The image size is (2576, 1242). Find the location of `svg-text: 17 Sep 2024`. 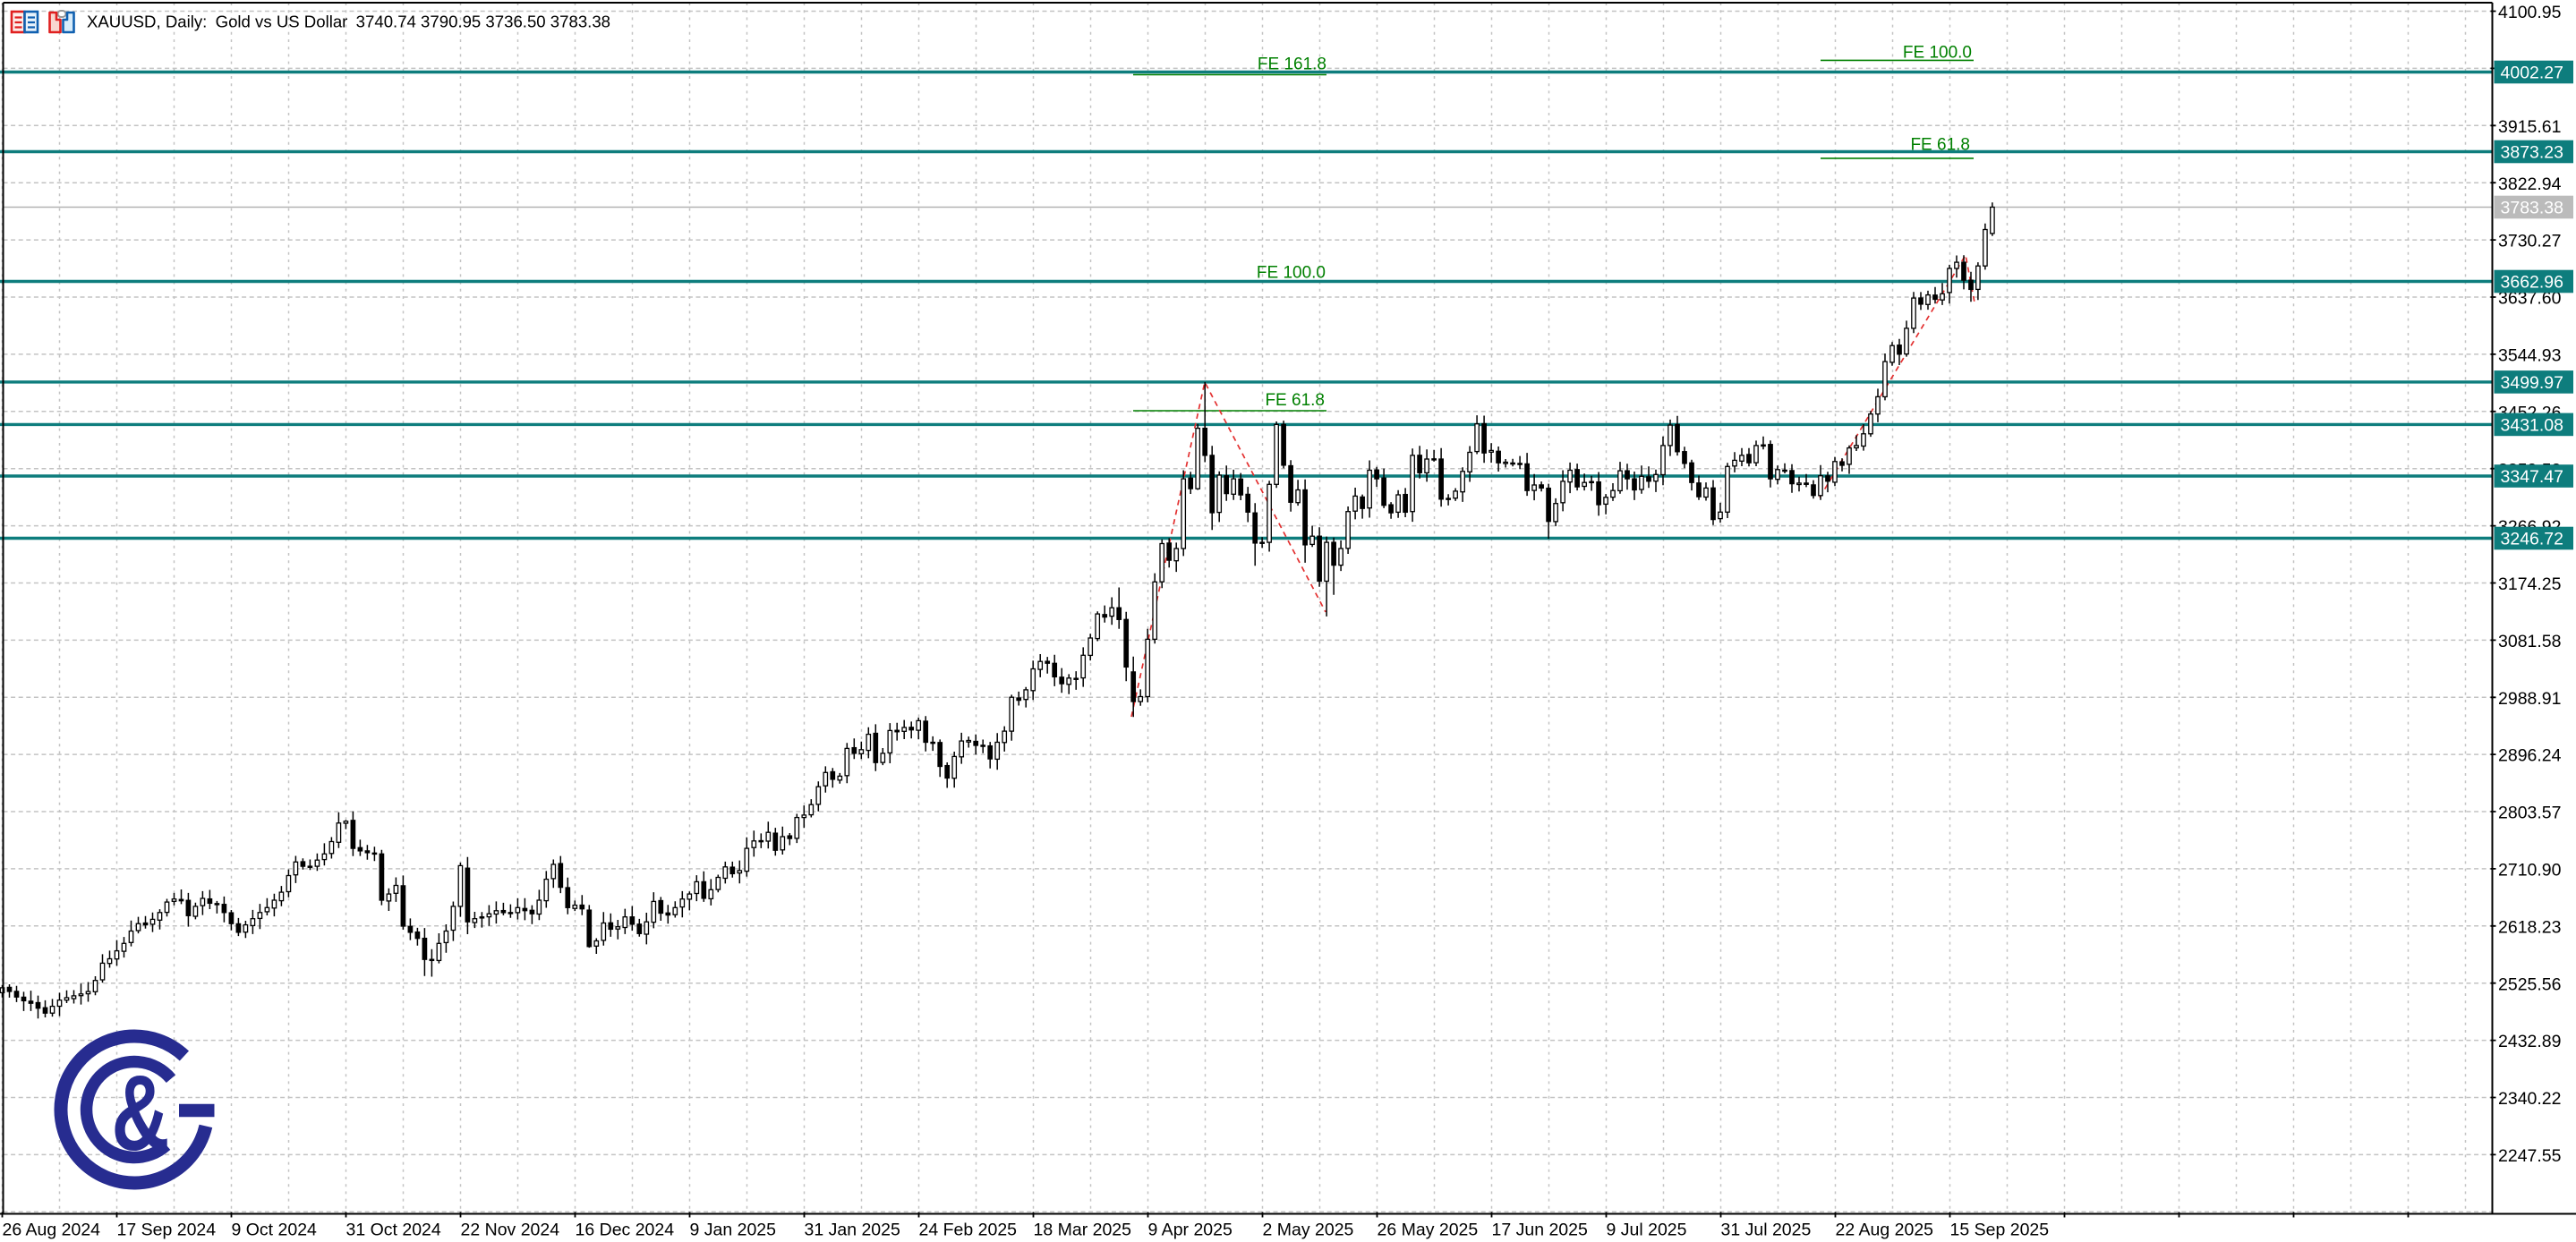

svg-text: 17 Sep 2024 is located at coordinates (167, 1231).